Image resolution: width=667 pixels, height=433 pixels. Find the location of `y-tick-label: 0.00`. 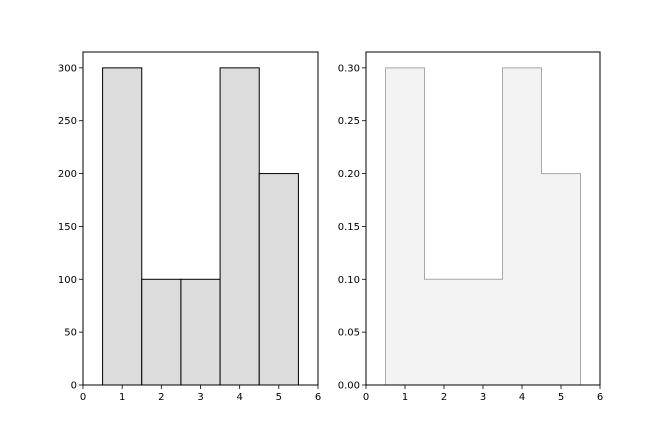

y-tick-label: 0.00 is located at coordinates (349, 386).